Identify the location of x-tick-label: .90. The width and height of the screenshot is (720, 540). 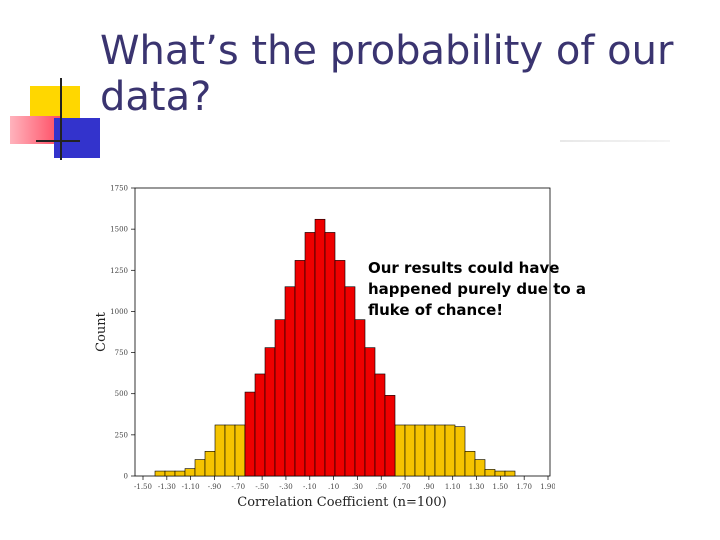
(428, 487).